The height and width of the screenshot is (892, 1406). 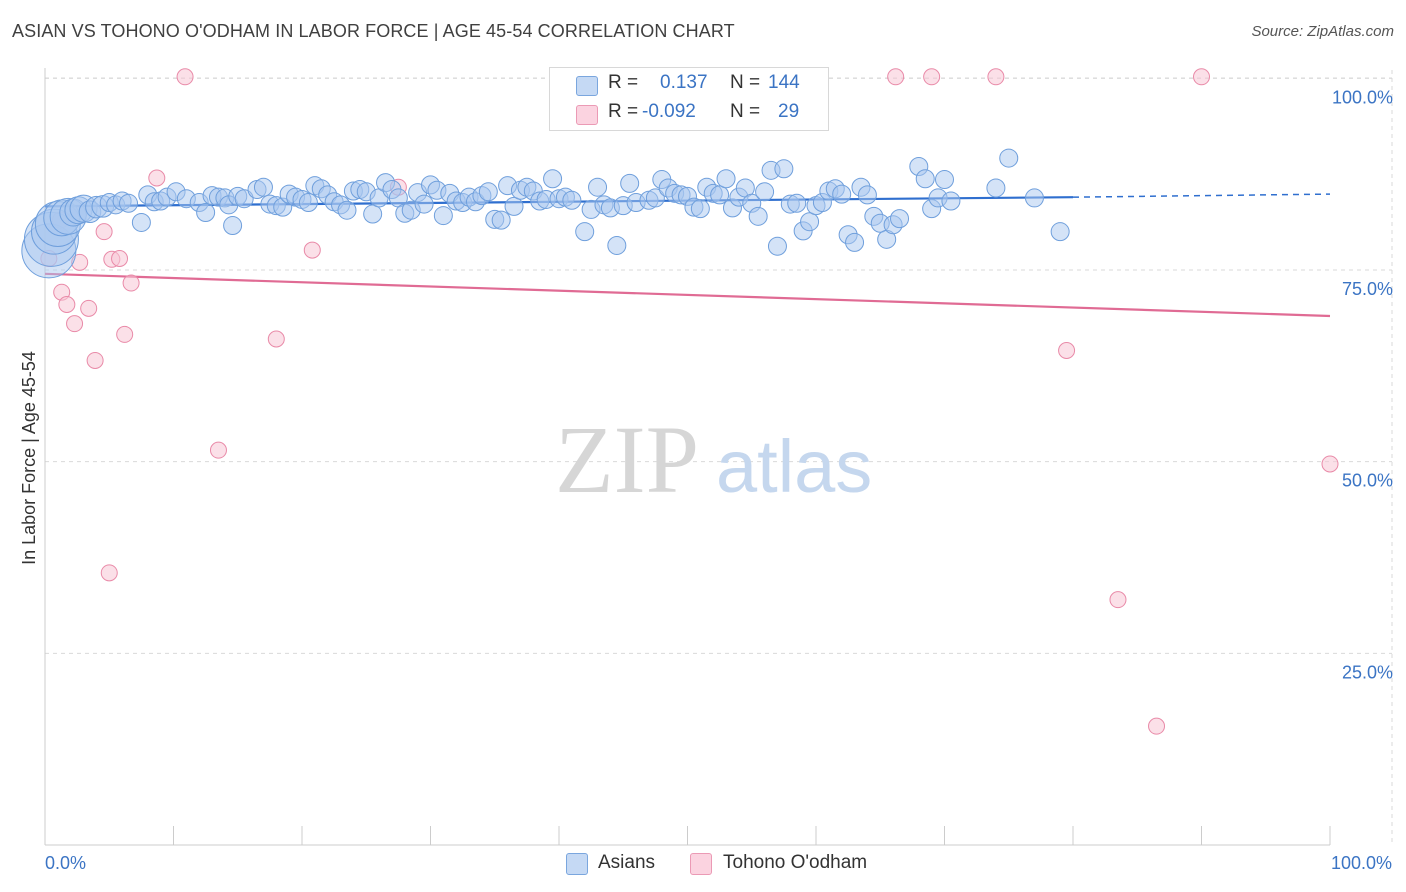 I want to click on x-tick-label-max: 100.0%, so click(x=1361, y=863).